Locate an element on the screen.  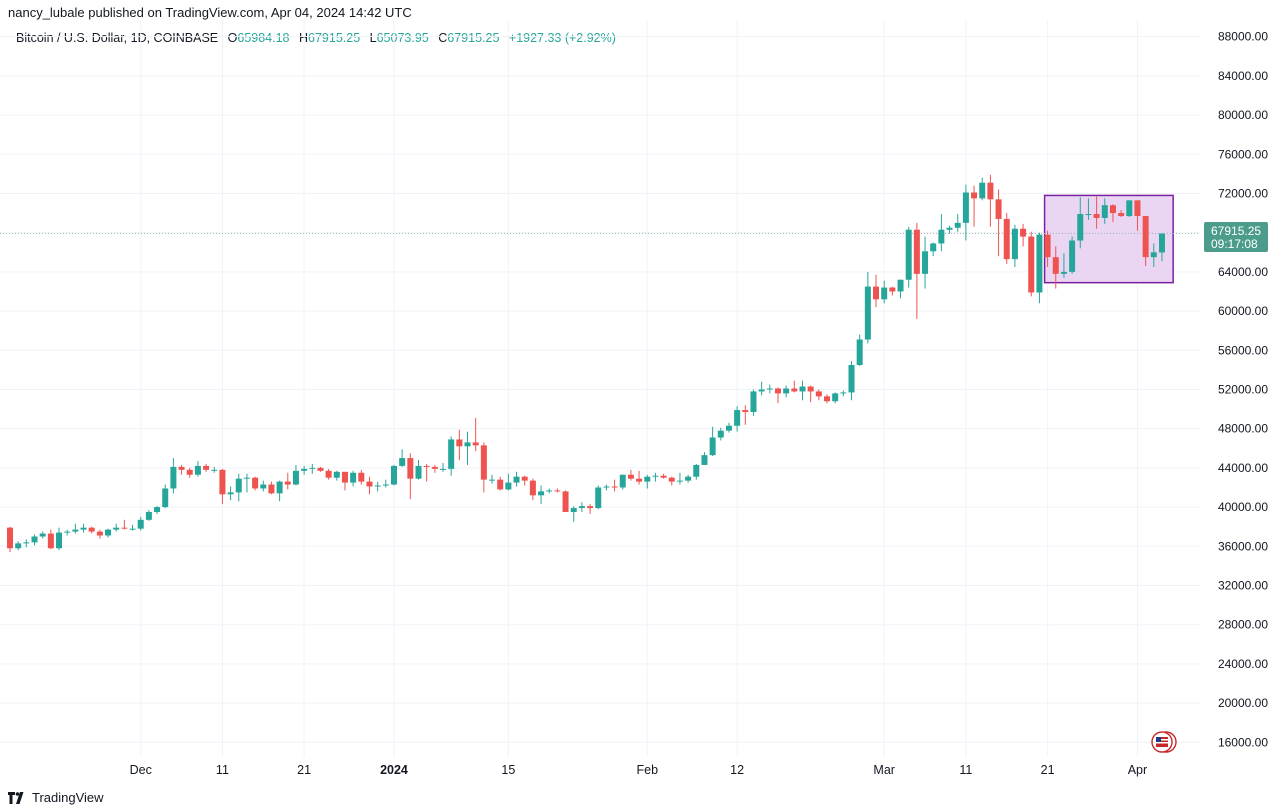
symbol-name: Bitcoin / U.S. Dollar, 1D, COINBASE is located at coordinates (117, 38).